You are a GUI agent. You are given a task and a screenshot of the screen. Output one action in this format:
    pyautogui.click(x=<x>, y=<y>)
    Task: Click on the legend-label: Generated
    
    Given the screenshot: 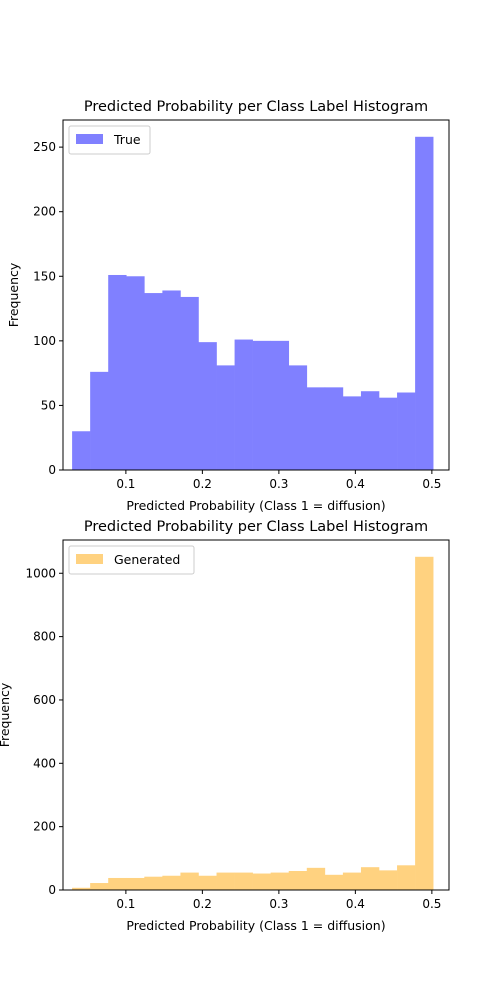 What is the action you would take?
    pyautogui.click(x=147, y=559)
    